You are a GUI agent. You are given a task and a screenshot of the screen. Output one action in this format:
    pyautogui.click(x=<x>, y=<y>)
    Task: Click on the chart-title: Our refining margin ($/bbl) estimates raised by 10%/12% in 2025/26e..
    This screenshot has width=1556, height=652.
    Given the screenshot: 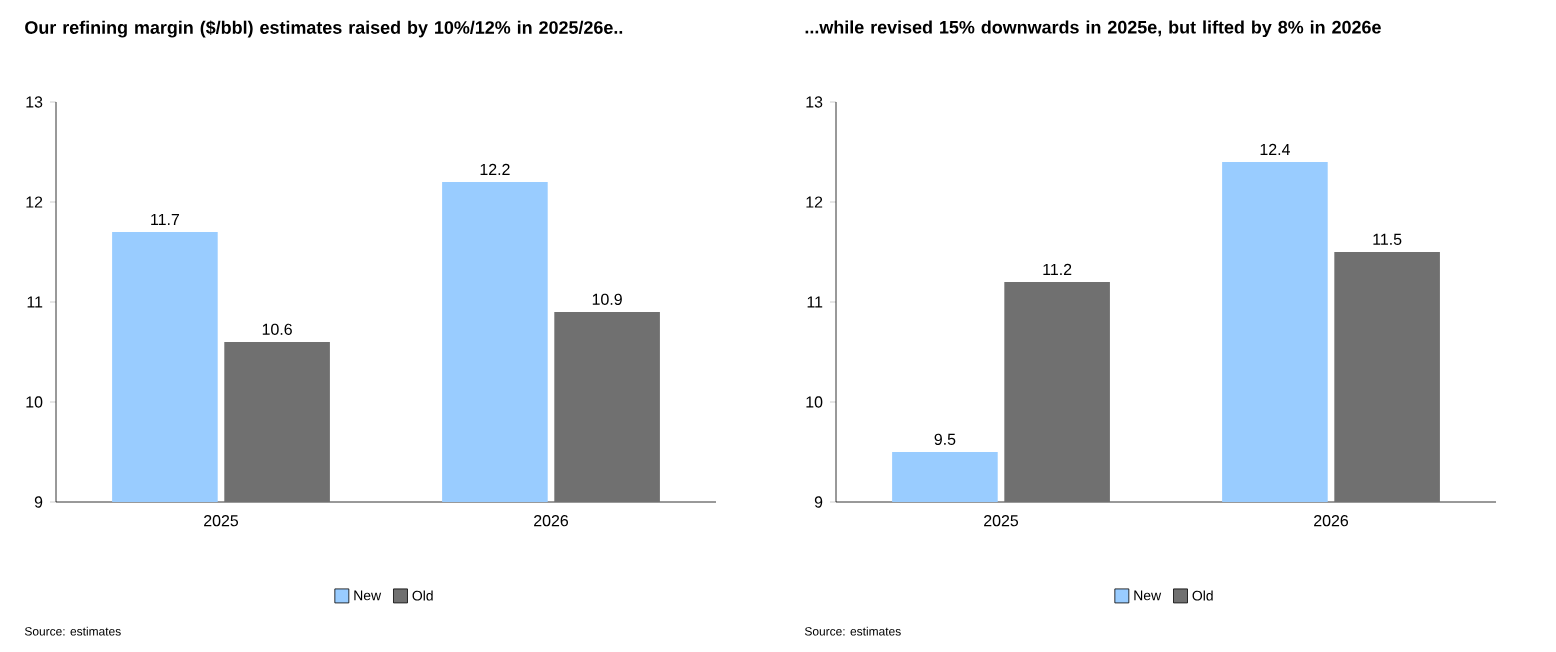 What is the action you would take?
    pyautogui.click(x=324, y=29)
    